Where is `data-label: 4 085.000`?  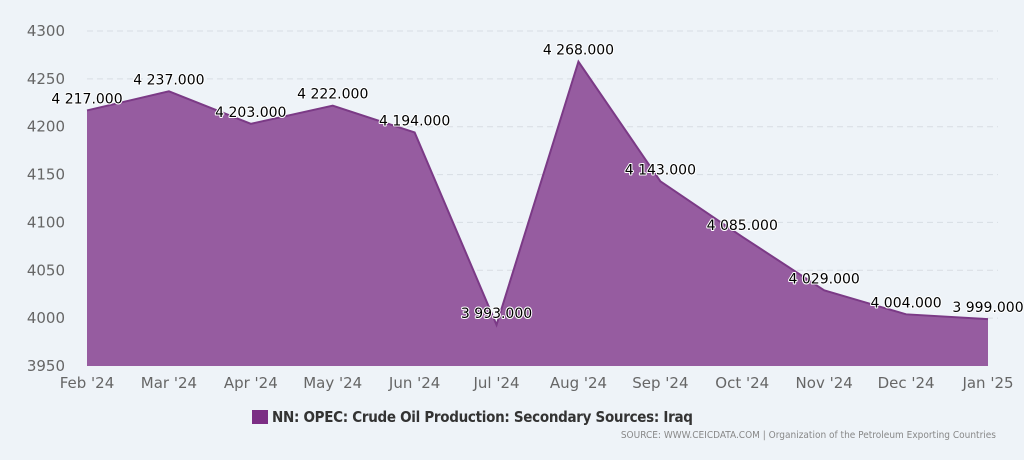
data-label: 4 085.000 is located at coordinates (742, 226).